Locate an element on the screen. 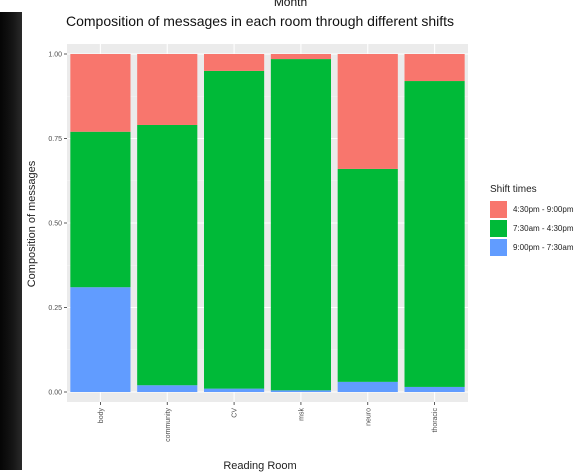 The image size is (581, 472). y-tick-label: 0.75 is located at coordinates (55, 139).